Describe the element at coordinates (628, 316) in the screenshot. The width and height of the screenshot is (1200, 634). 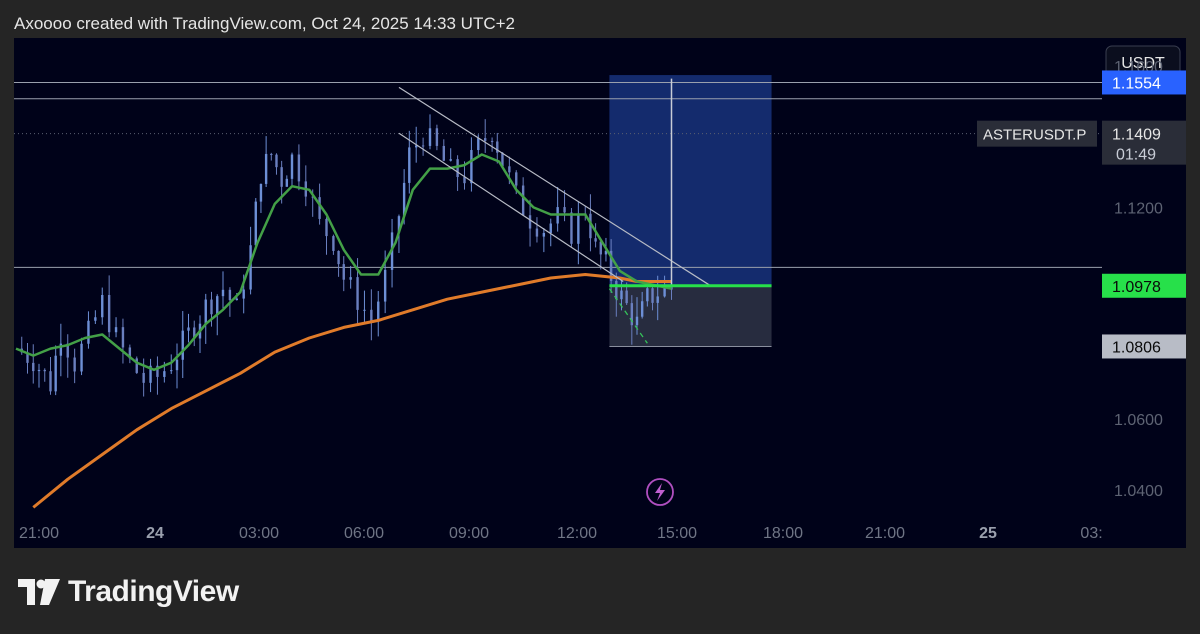
I see `projection-dashed-line` at that location.